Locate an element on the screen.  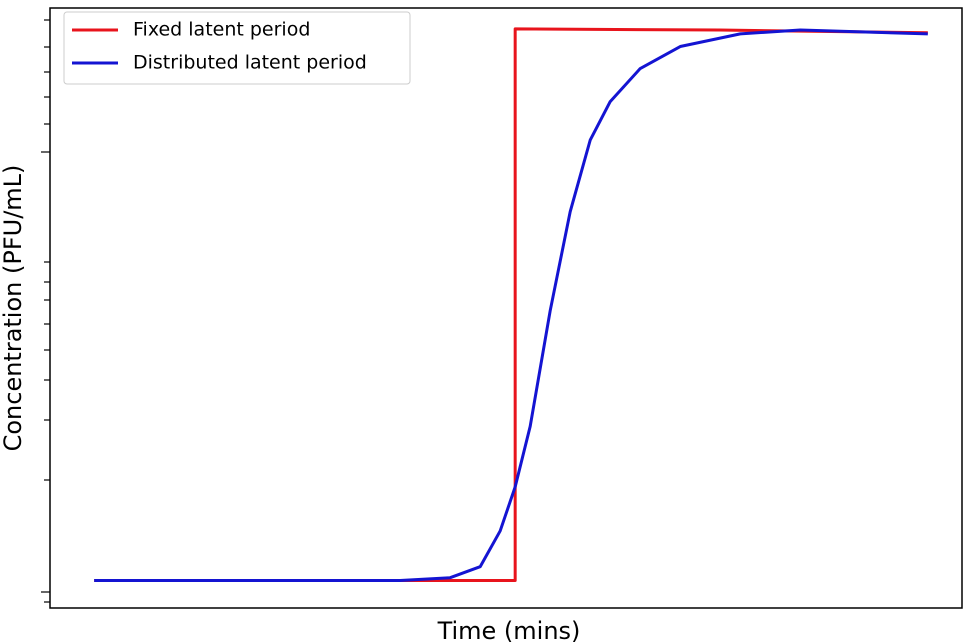
legend-label: Fixed latent period is located at coordinates (221, 30).